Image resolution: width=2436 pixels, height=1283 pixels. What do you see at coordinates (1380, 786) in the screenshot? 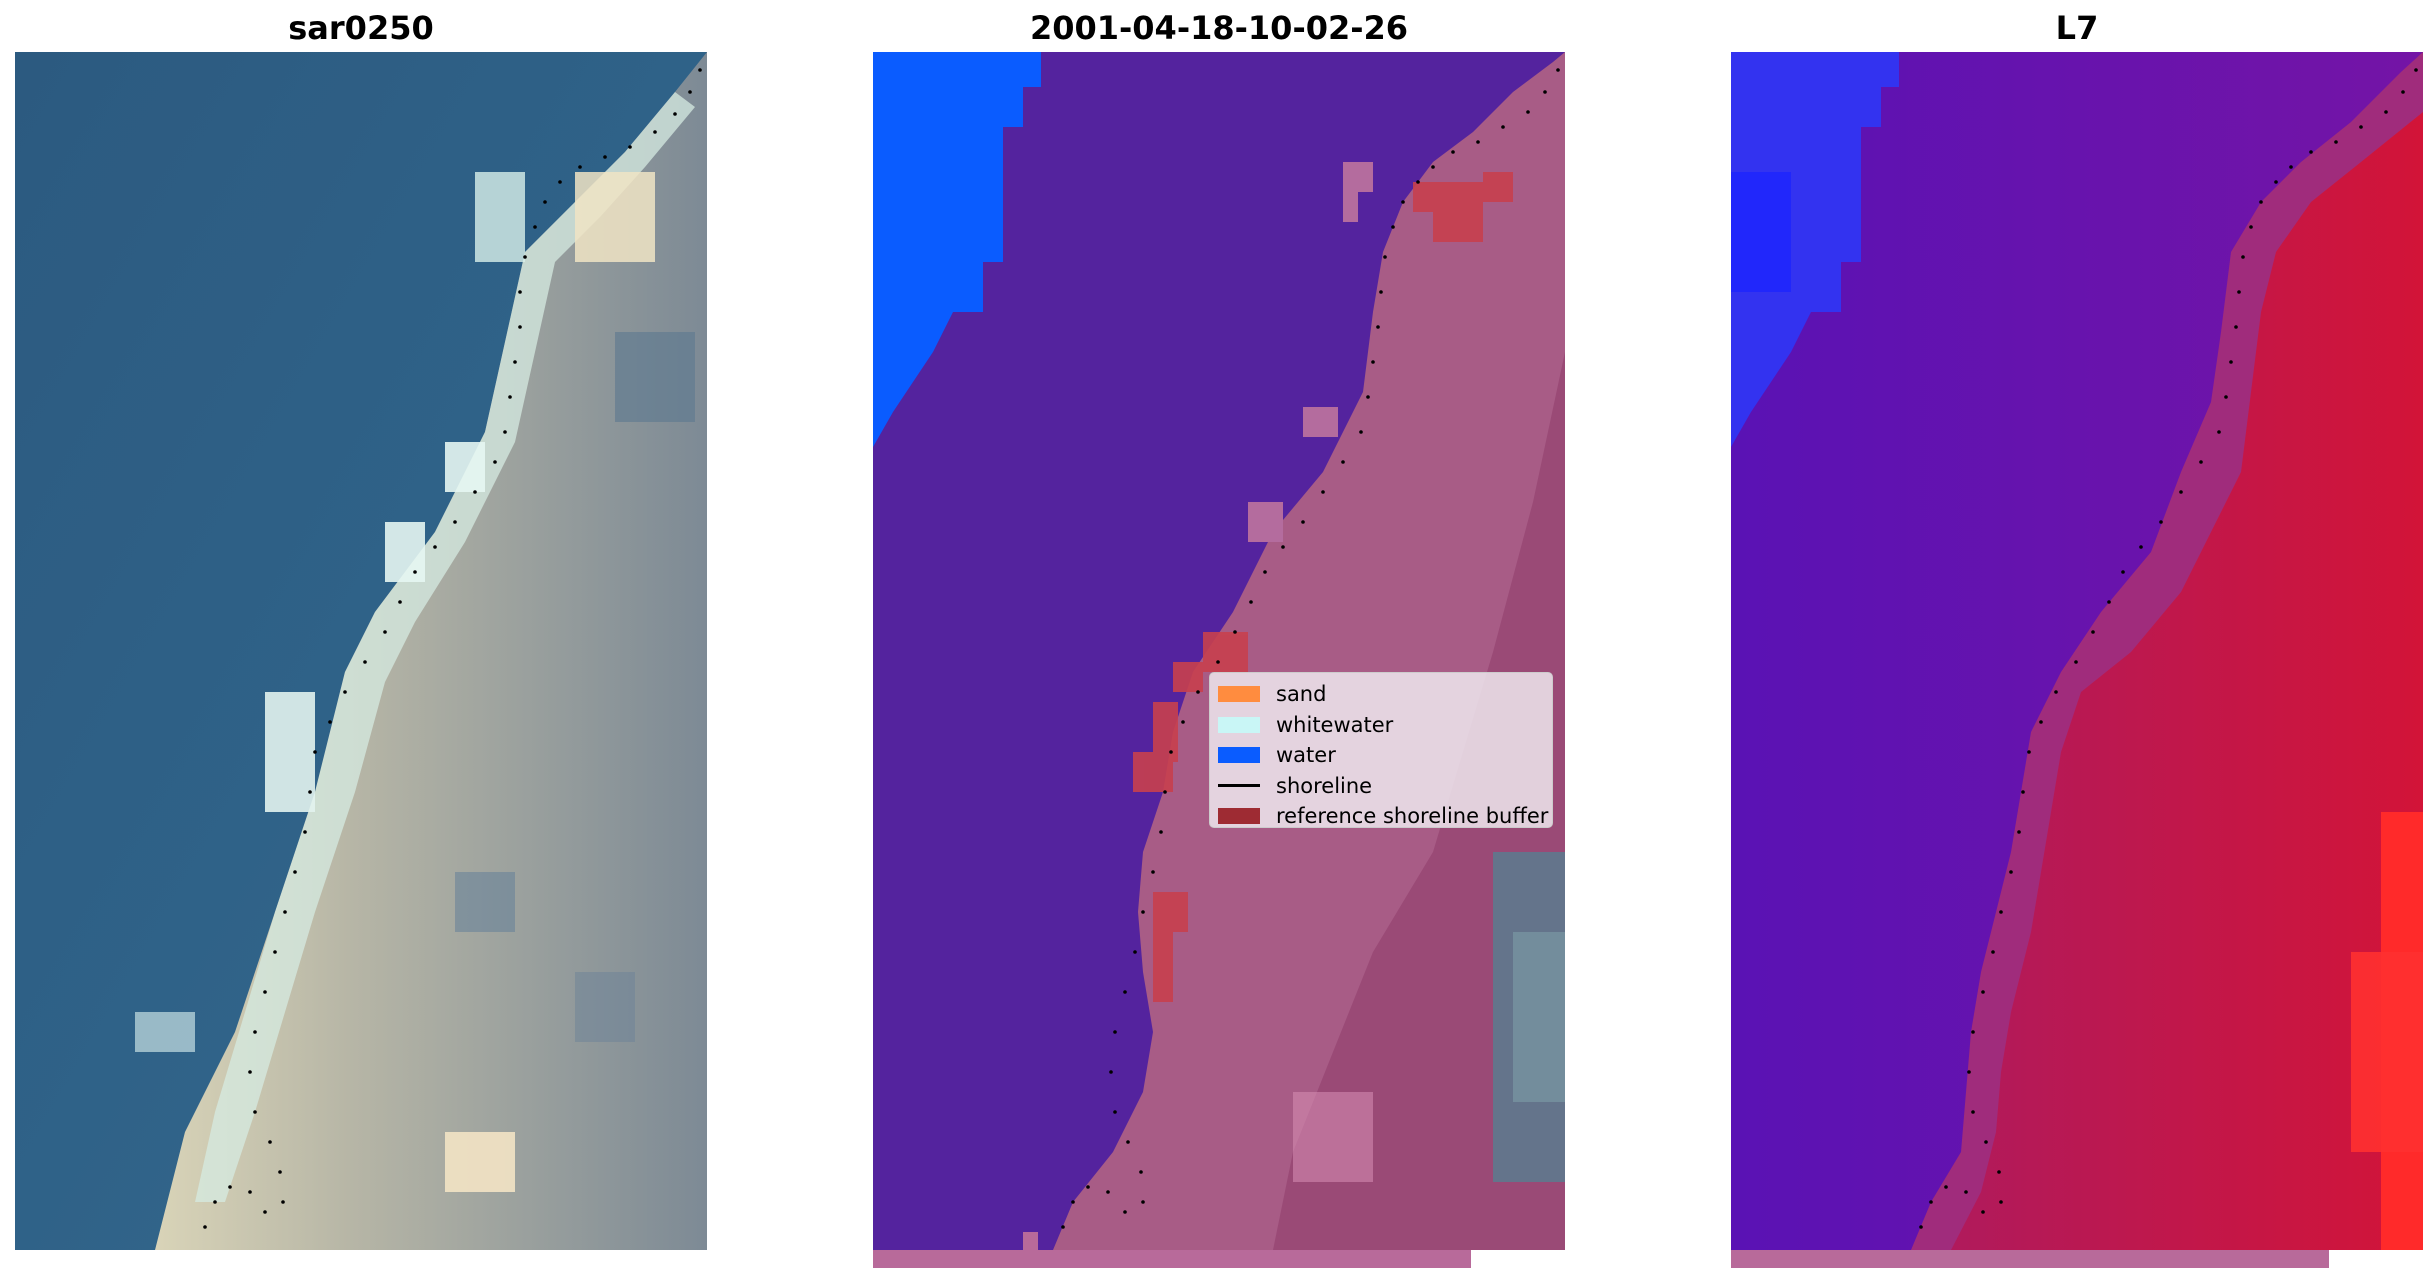
I see `legend-item-shoreline: shoreline` at bounding box center [1380, 786].